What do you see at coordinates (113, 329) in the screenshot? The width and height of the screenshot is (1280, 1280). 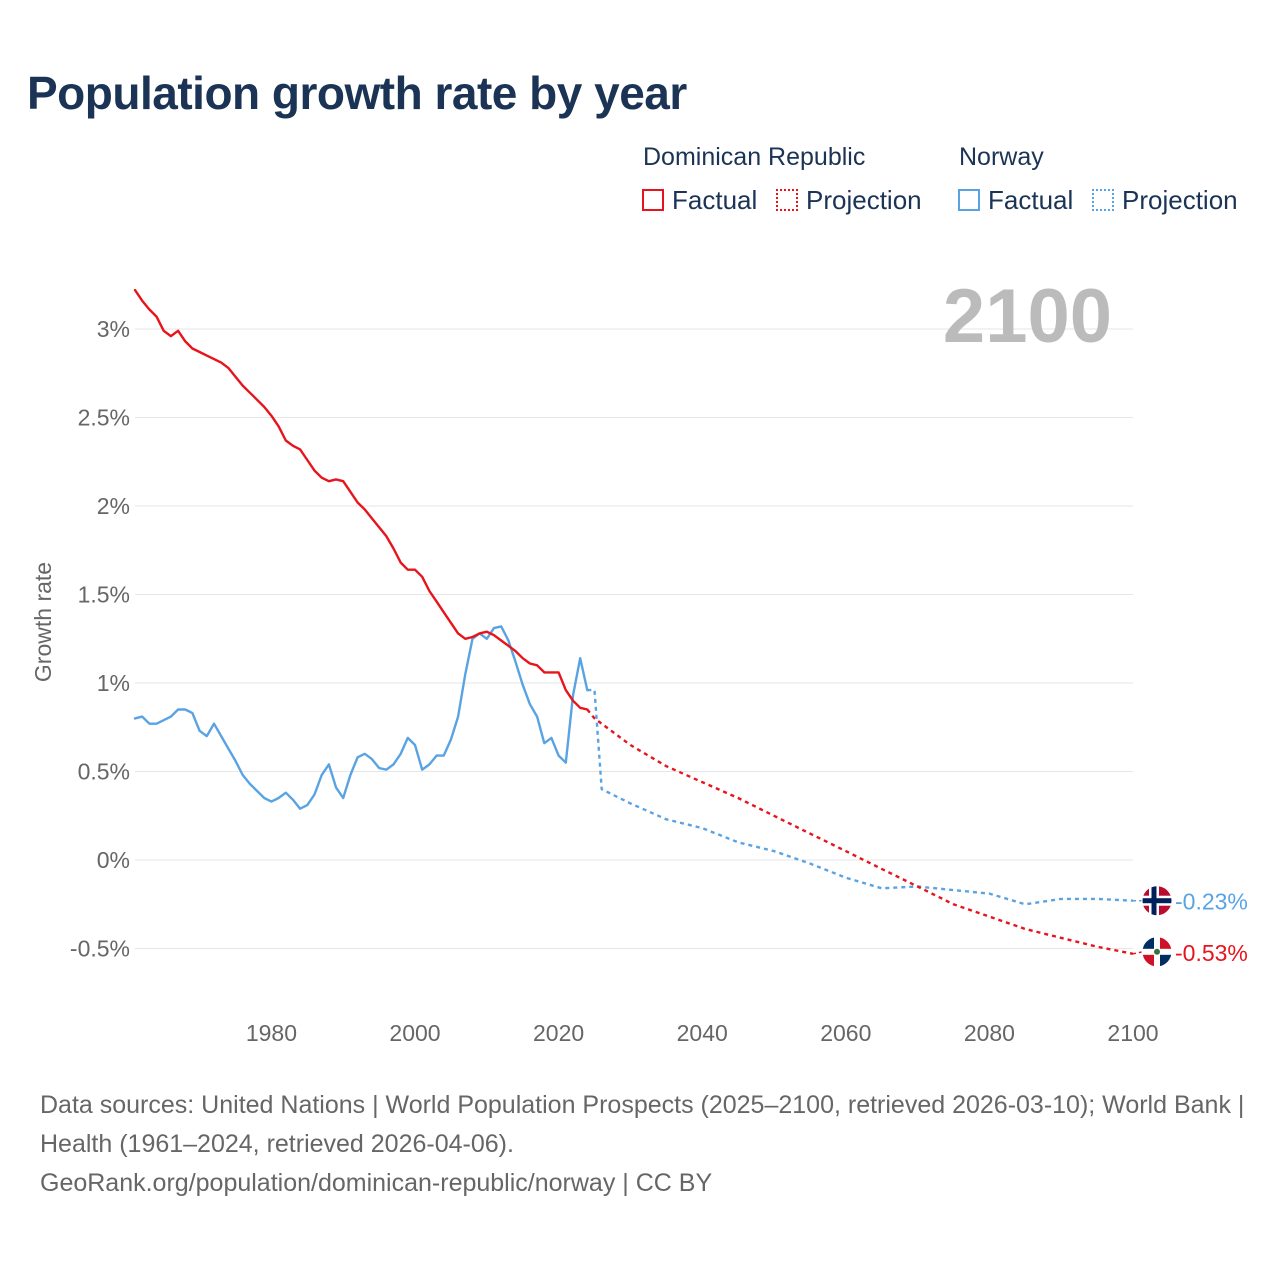 I see `y-tick-label: 3%` at bounding box center [113, 329].